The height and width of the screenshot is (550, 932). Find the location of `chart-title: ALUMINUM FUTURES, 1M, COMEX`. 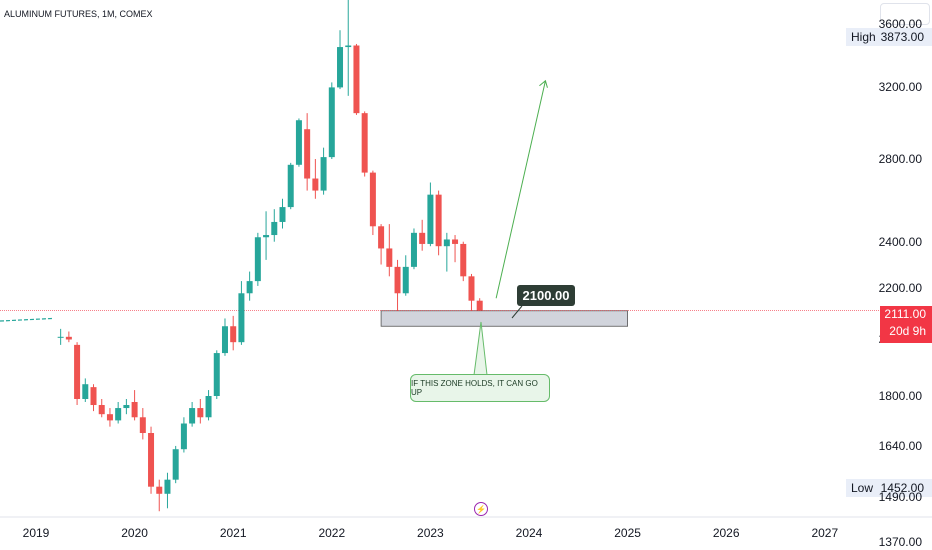

chart-title: ALUMINUM FUTURES, 1M, COMEX is located at coordinates (78, 14).